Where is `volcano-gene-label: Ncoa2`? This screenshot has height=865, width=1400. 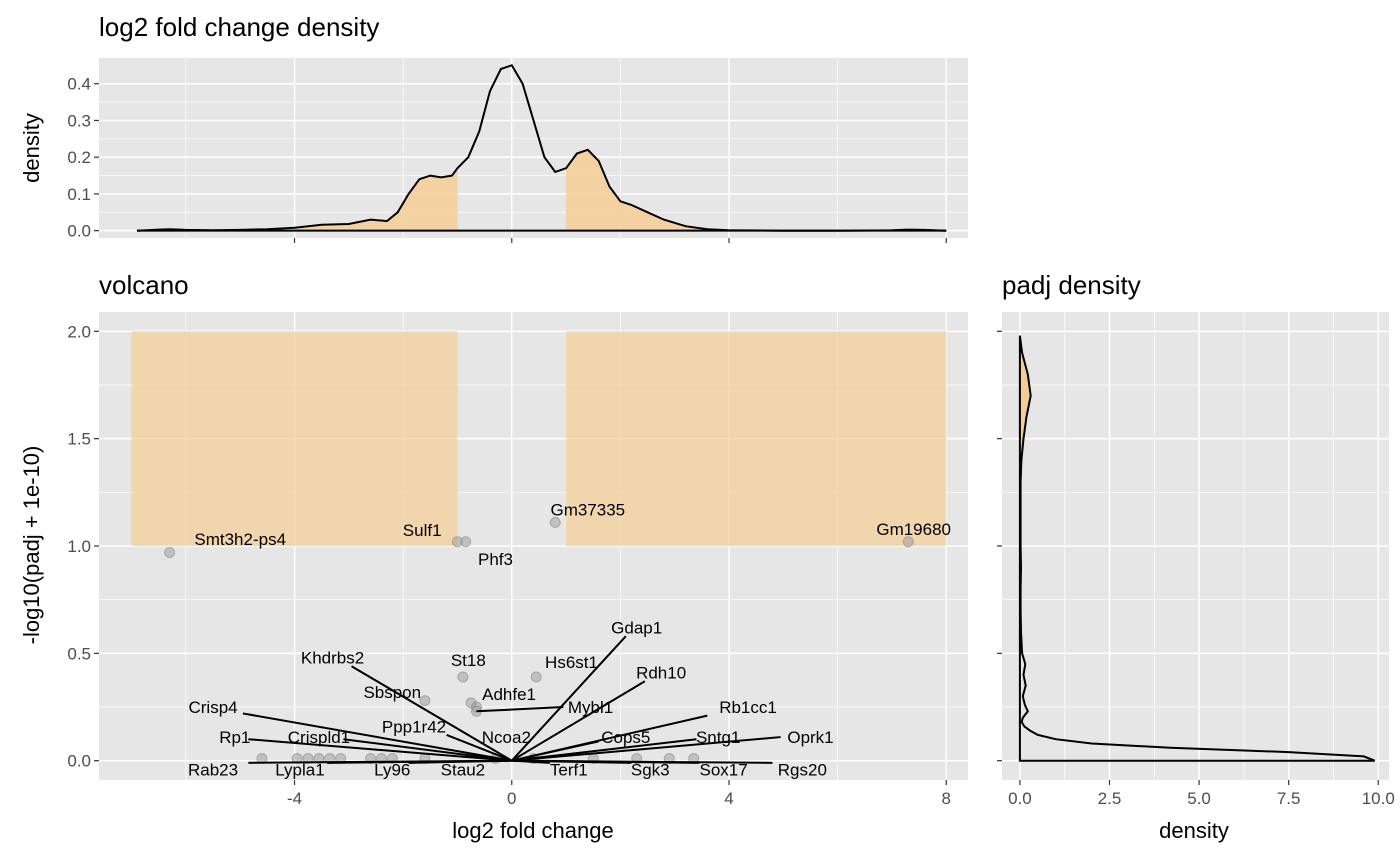
volcano-gene-label: Ncoa2 is located at coordinates (506, 737).